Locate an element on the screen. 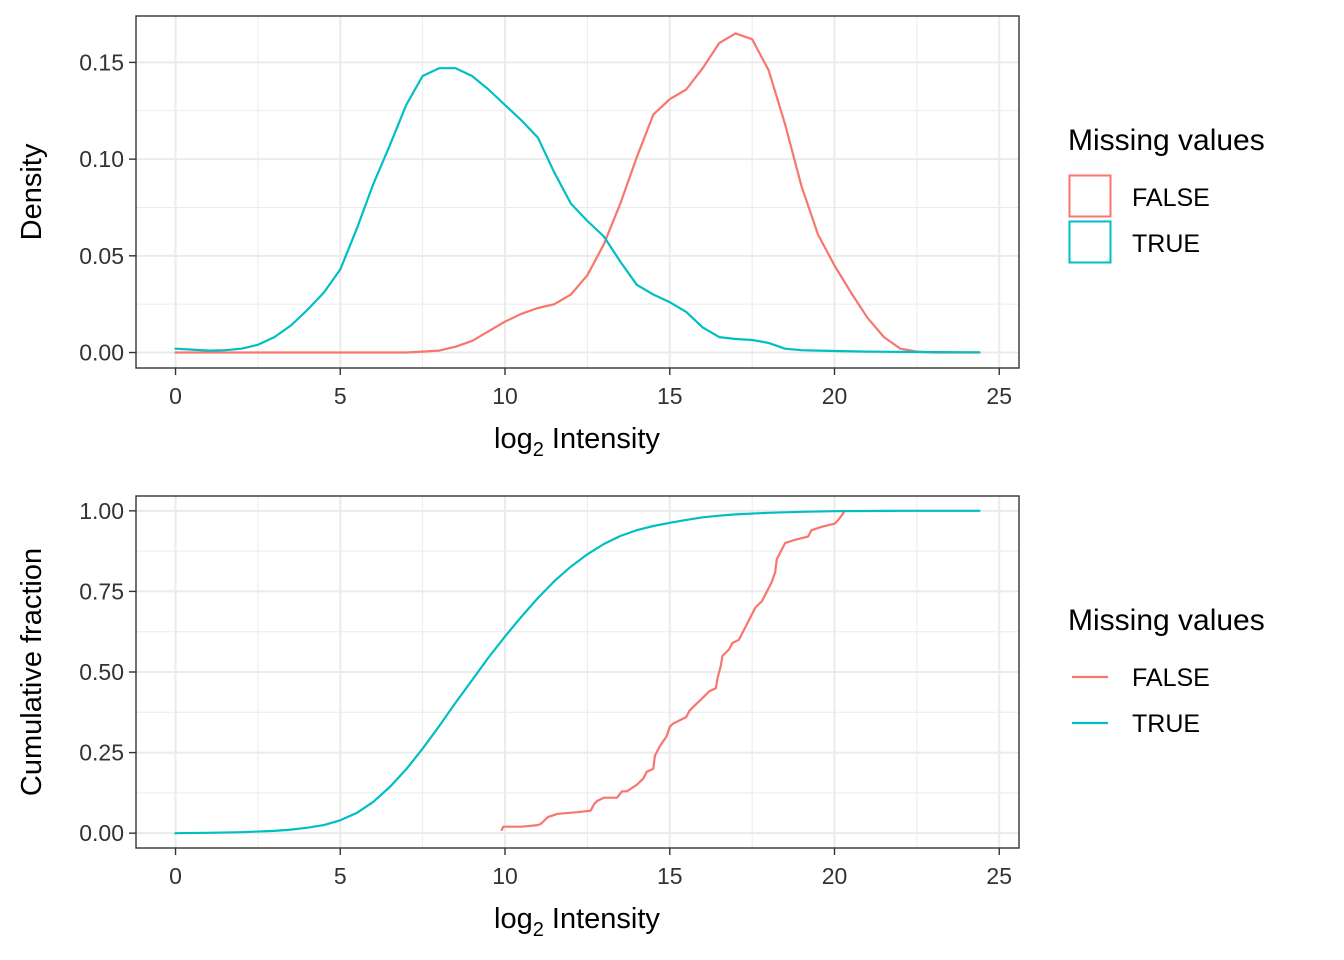 The width and height of the screenshot is (1344, 960). density-x-axis-title-log: log is located at coordinates (513, 439).